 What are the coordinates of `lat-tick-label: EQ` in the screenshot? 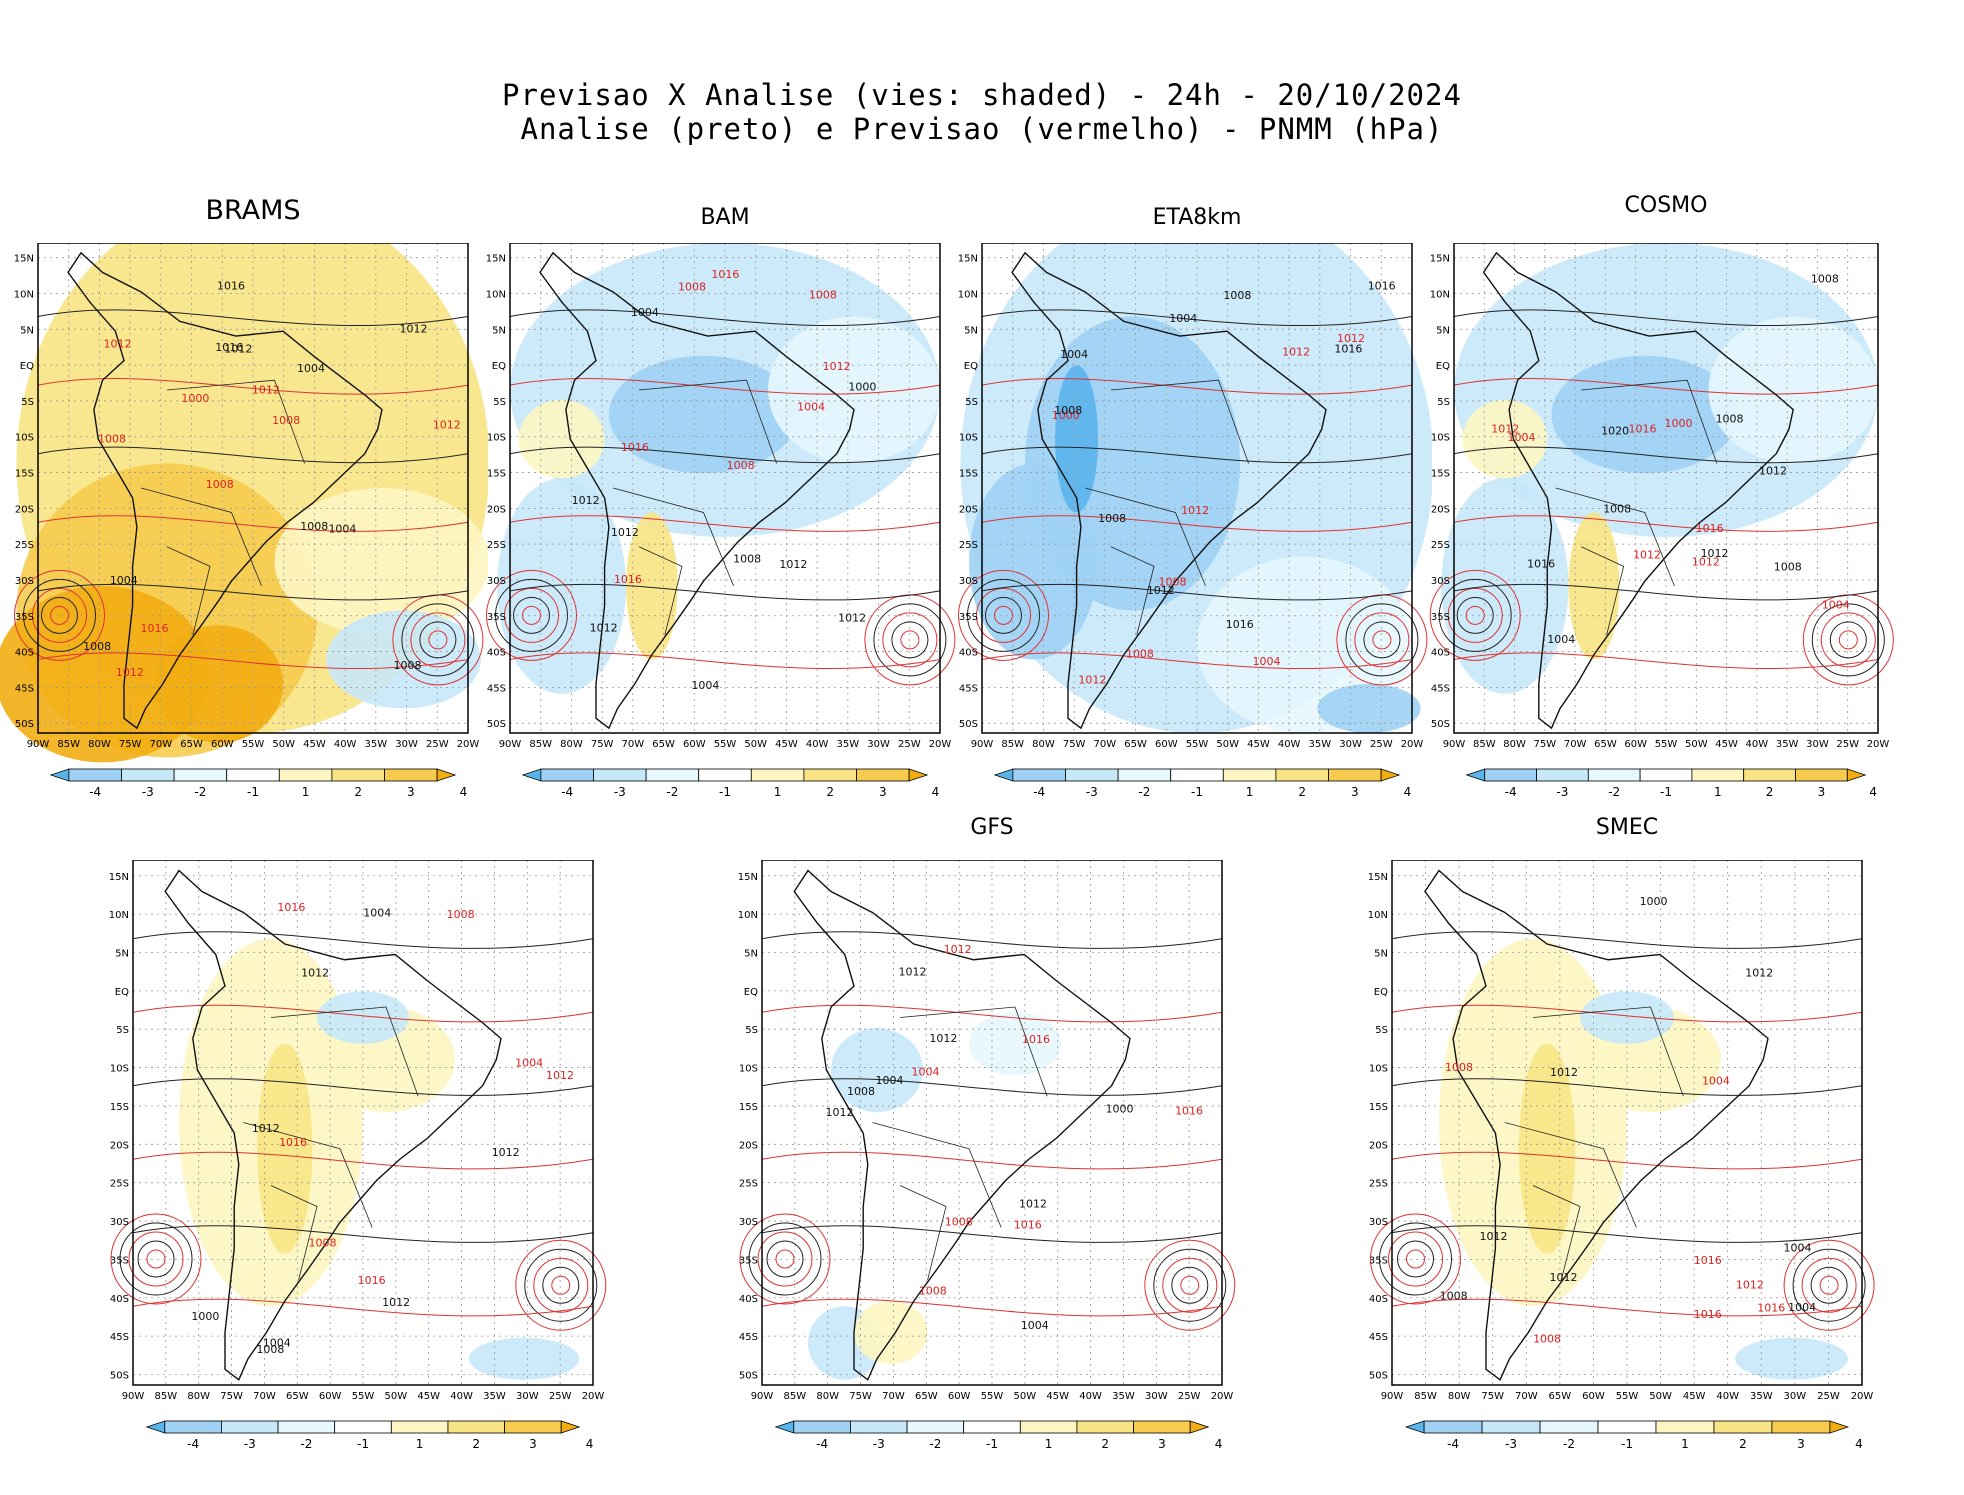 It's located at (751, 992).